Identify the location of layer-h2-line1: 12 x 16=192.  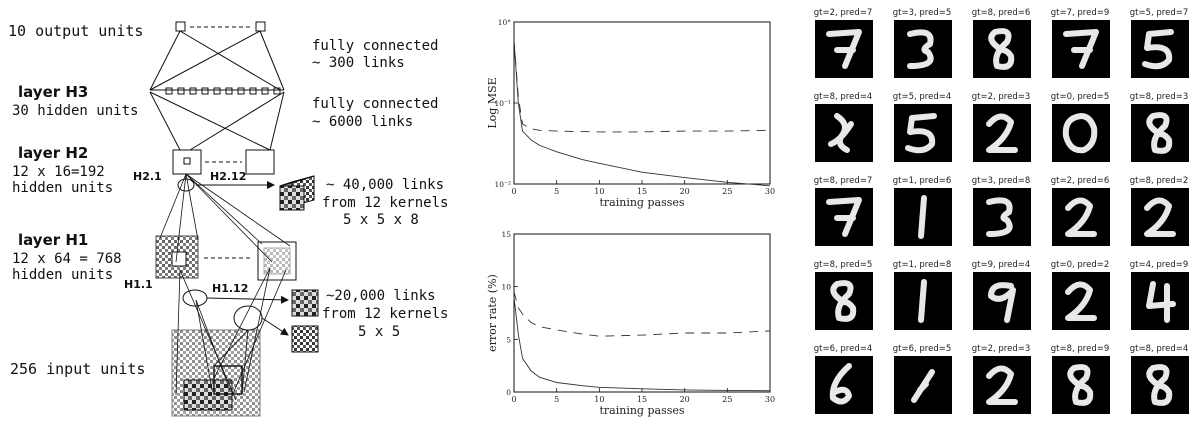
(58, 172).